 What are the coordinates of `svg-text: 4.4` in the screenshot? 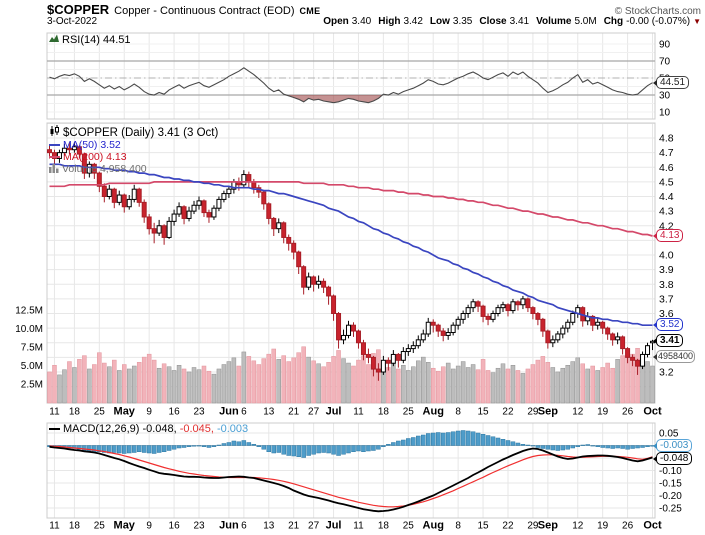 It's located at (666, 197).